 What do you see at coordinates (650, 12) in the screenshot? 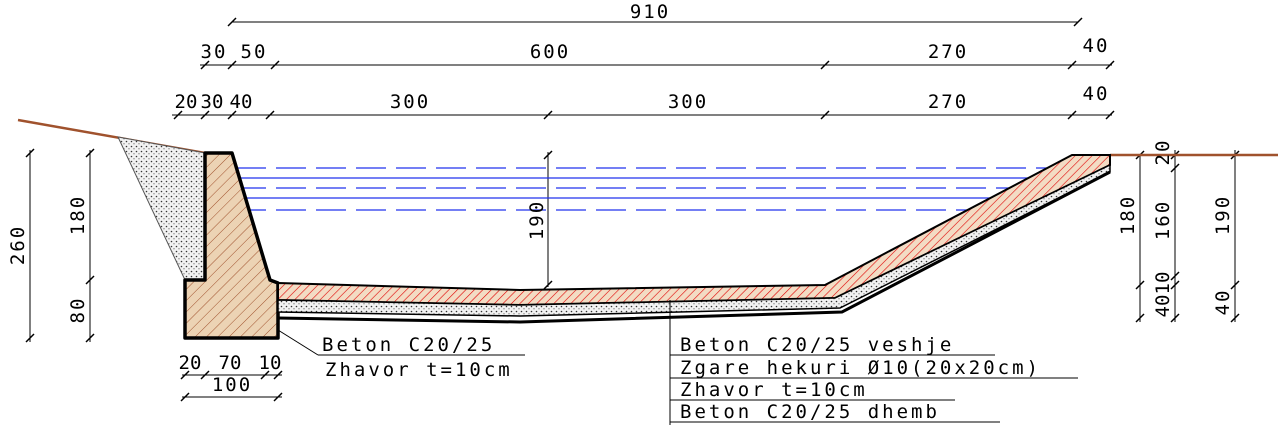
I see `dimension: 910` at bounding box center [650, 12].